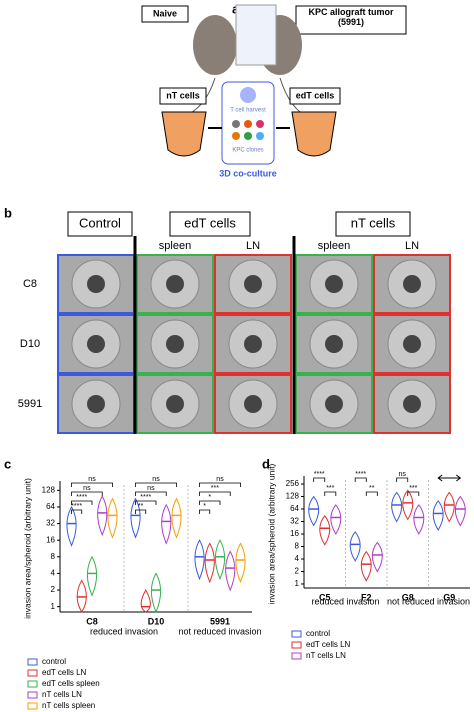 This screenshot has width=474, height=712. I want to click on label: KPC clones, so click(247, 151).